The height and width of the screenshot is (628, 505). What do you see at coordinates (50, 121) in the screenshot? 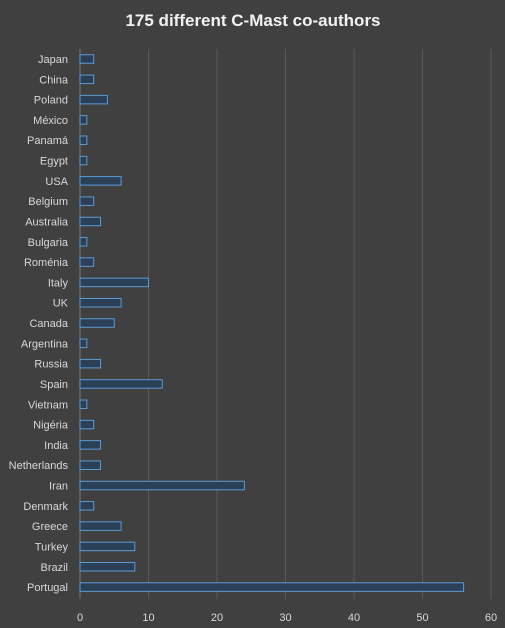
I see `category-label: México` at bounding box center [50, 121].